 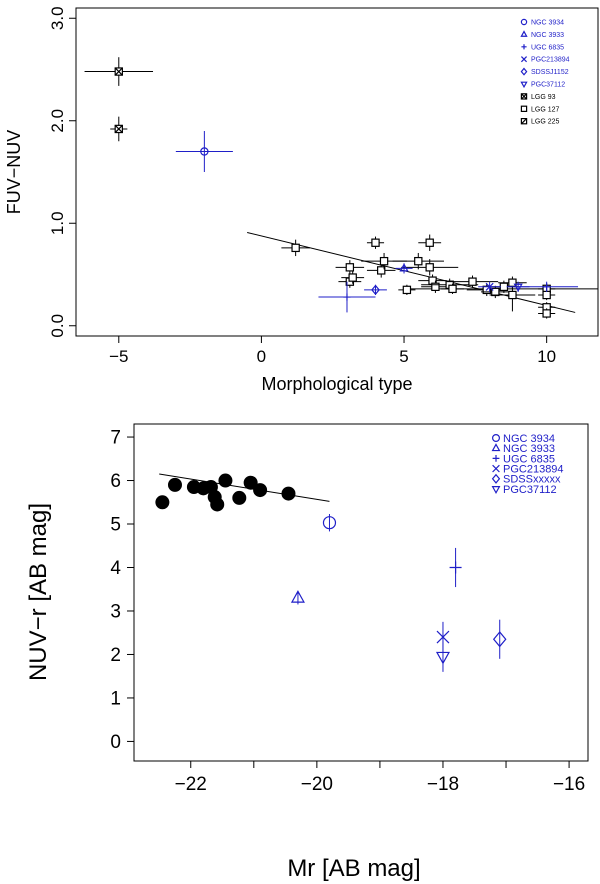 I want to click on y-tick-label: 2, so click(x=115, y=655).